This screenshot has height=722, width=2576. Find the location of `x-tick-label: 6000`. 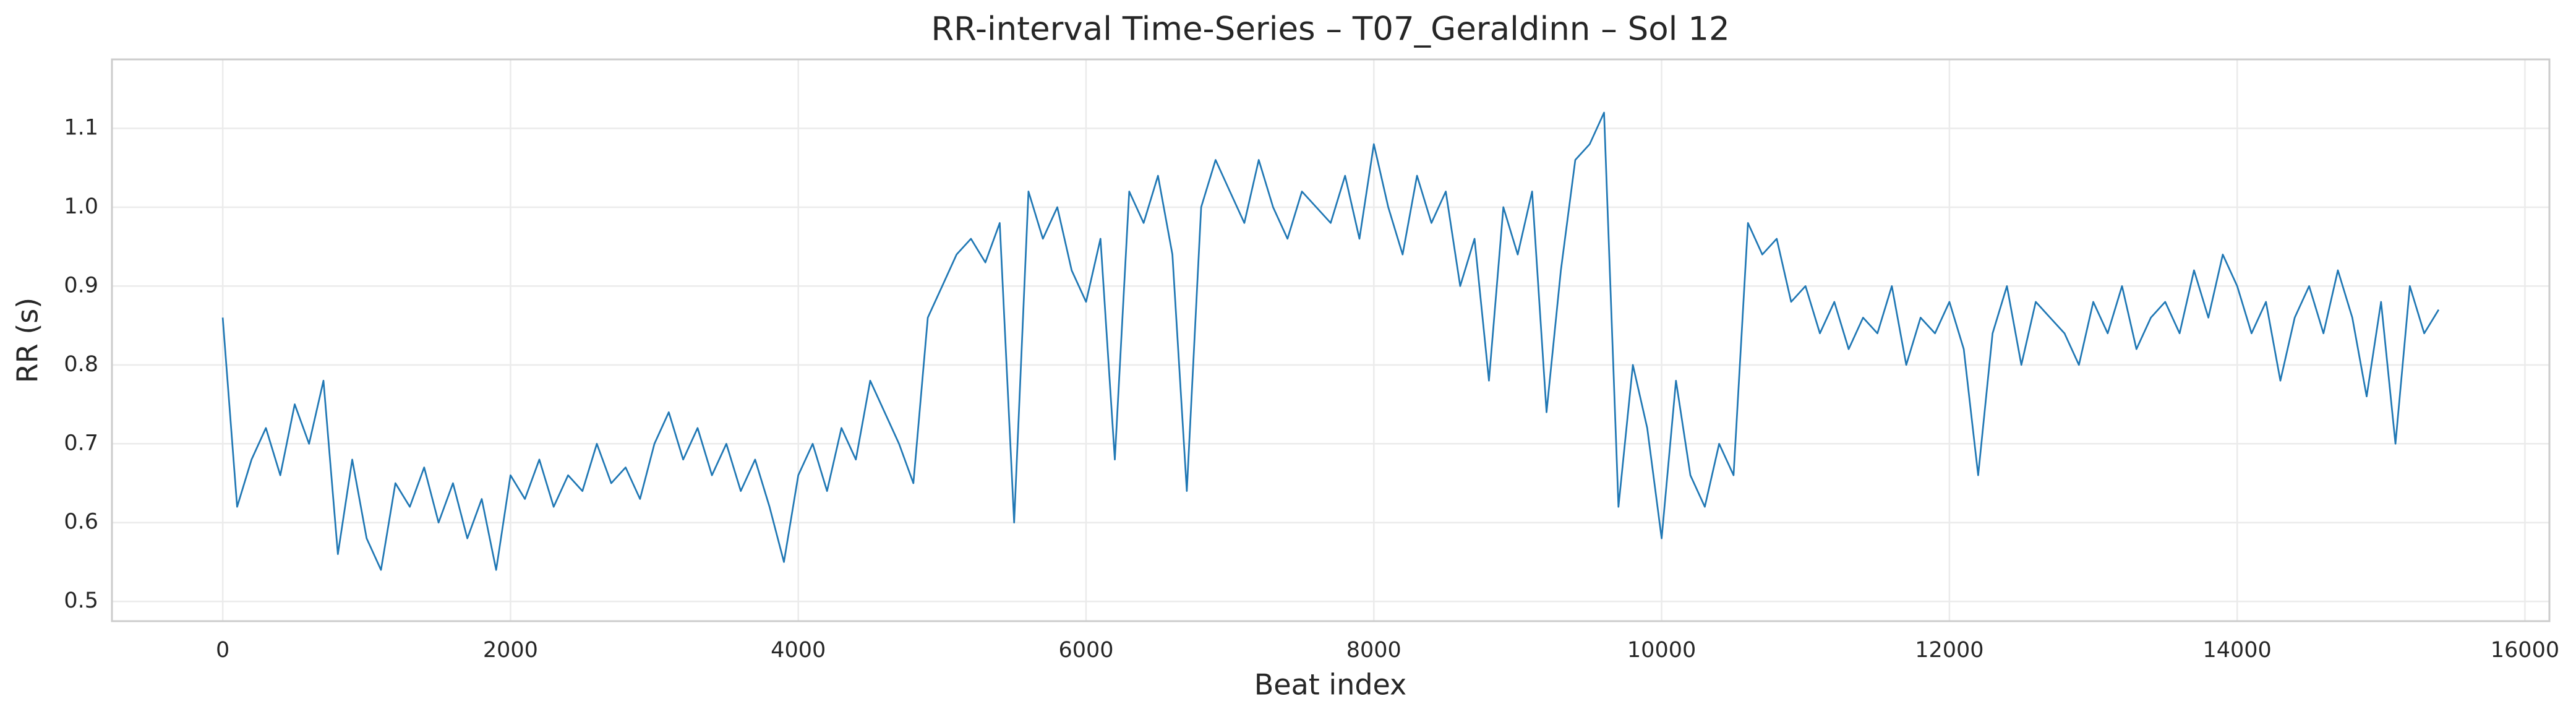

x-tick-label: 6000 is located at coordinates (1085, 650).